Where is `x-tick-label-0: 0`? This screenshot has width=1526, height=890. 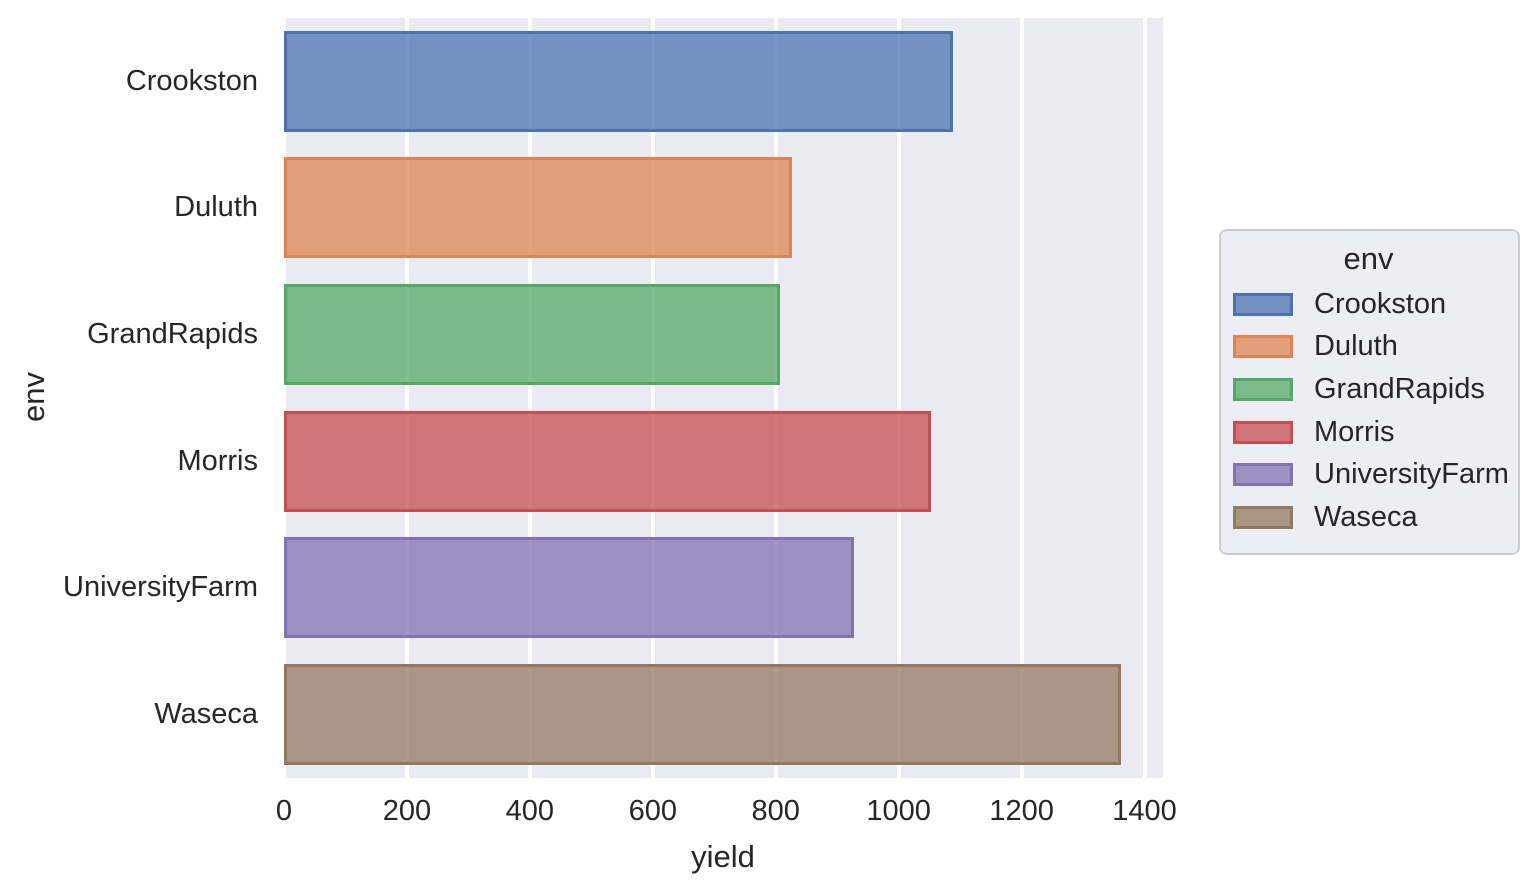 x-tick-label-0: 0 is located at coordinates (284, 811).